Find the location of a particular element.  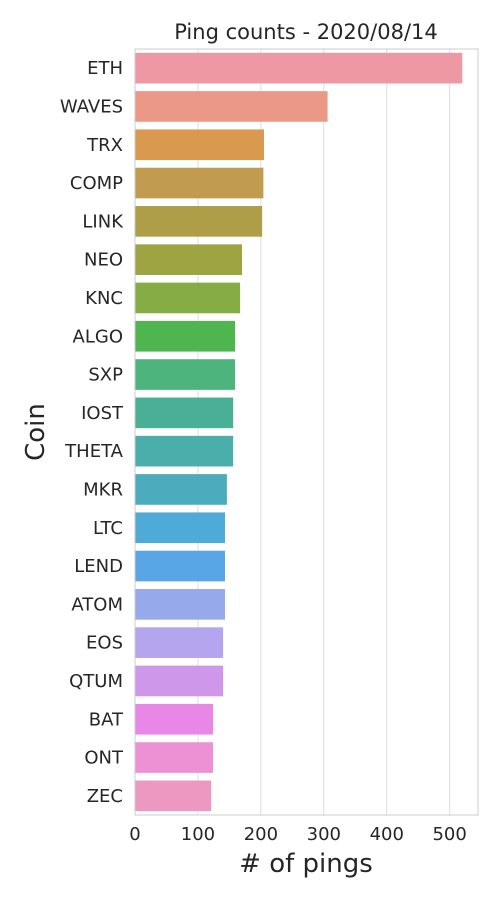

y-tick-label: KNC is located at coordinates (104, 298).